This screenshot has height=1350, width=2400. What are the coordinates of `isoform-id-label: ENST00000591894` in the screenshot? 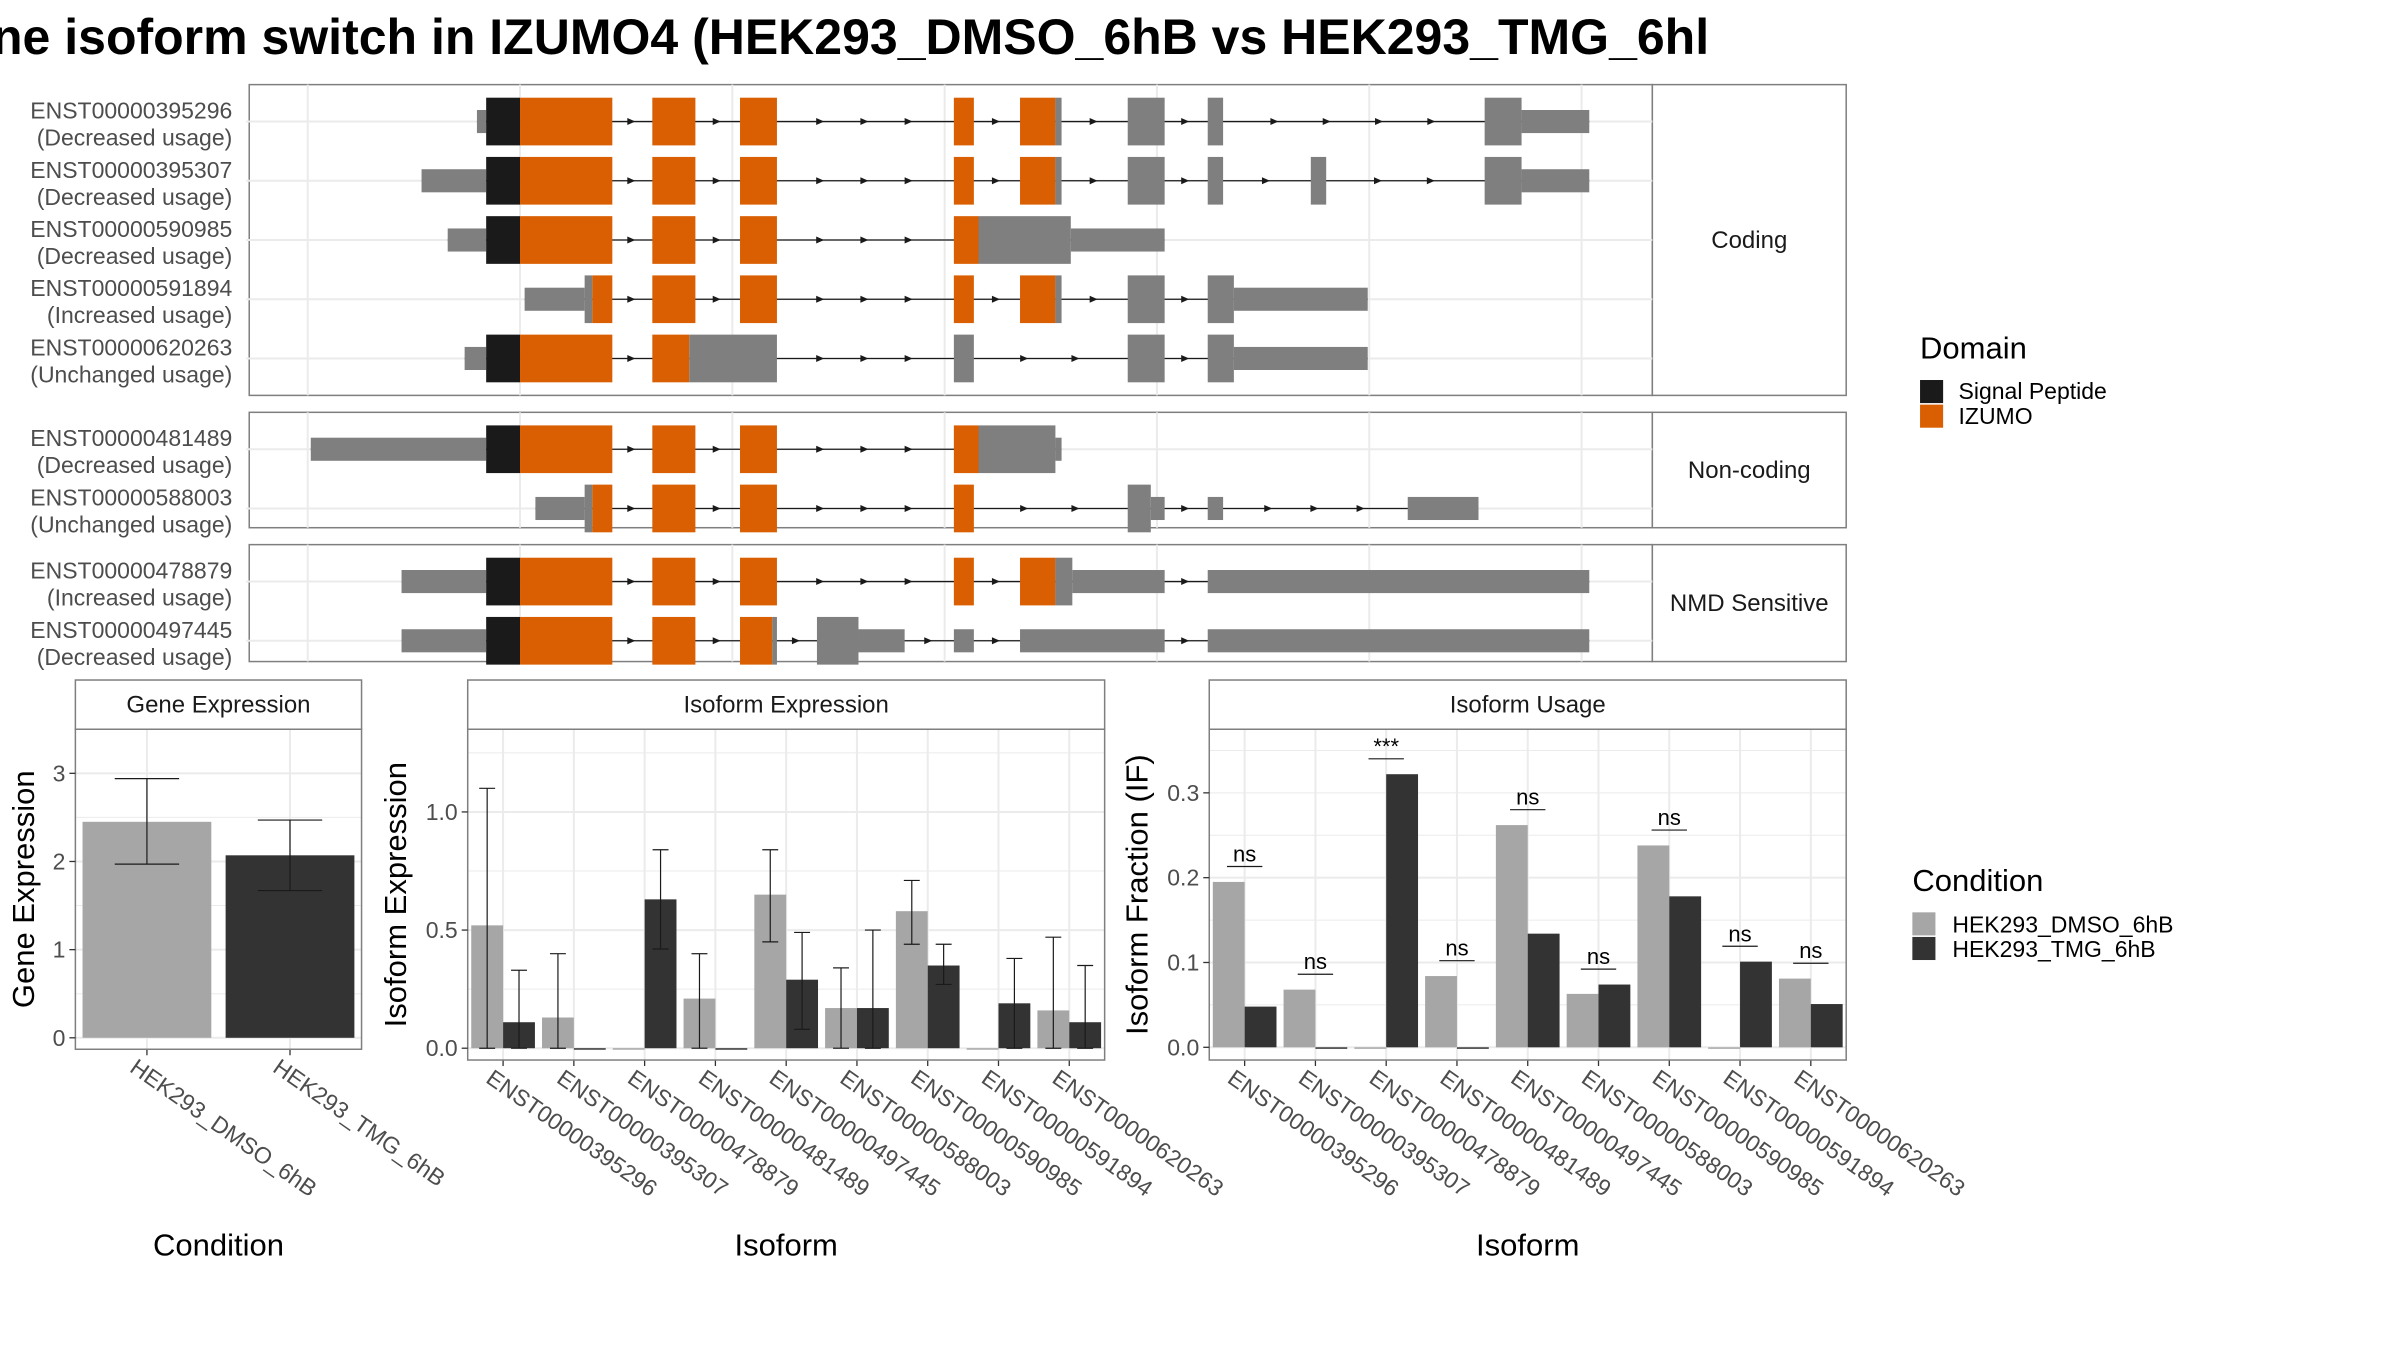 It's located at (131, 288).